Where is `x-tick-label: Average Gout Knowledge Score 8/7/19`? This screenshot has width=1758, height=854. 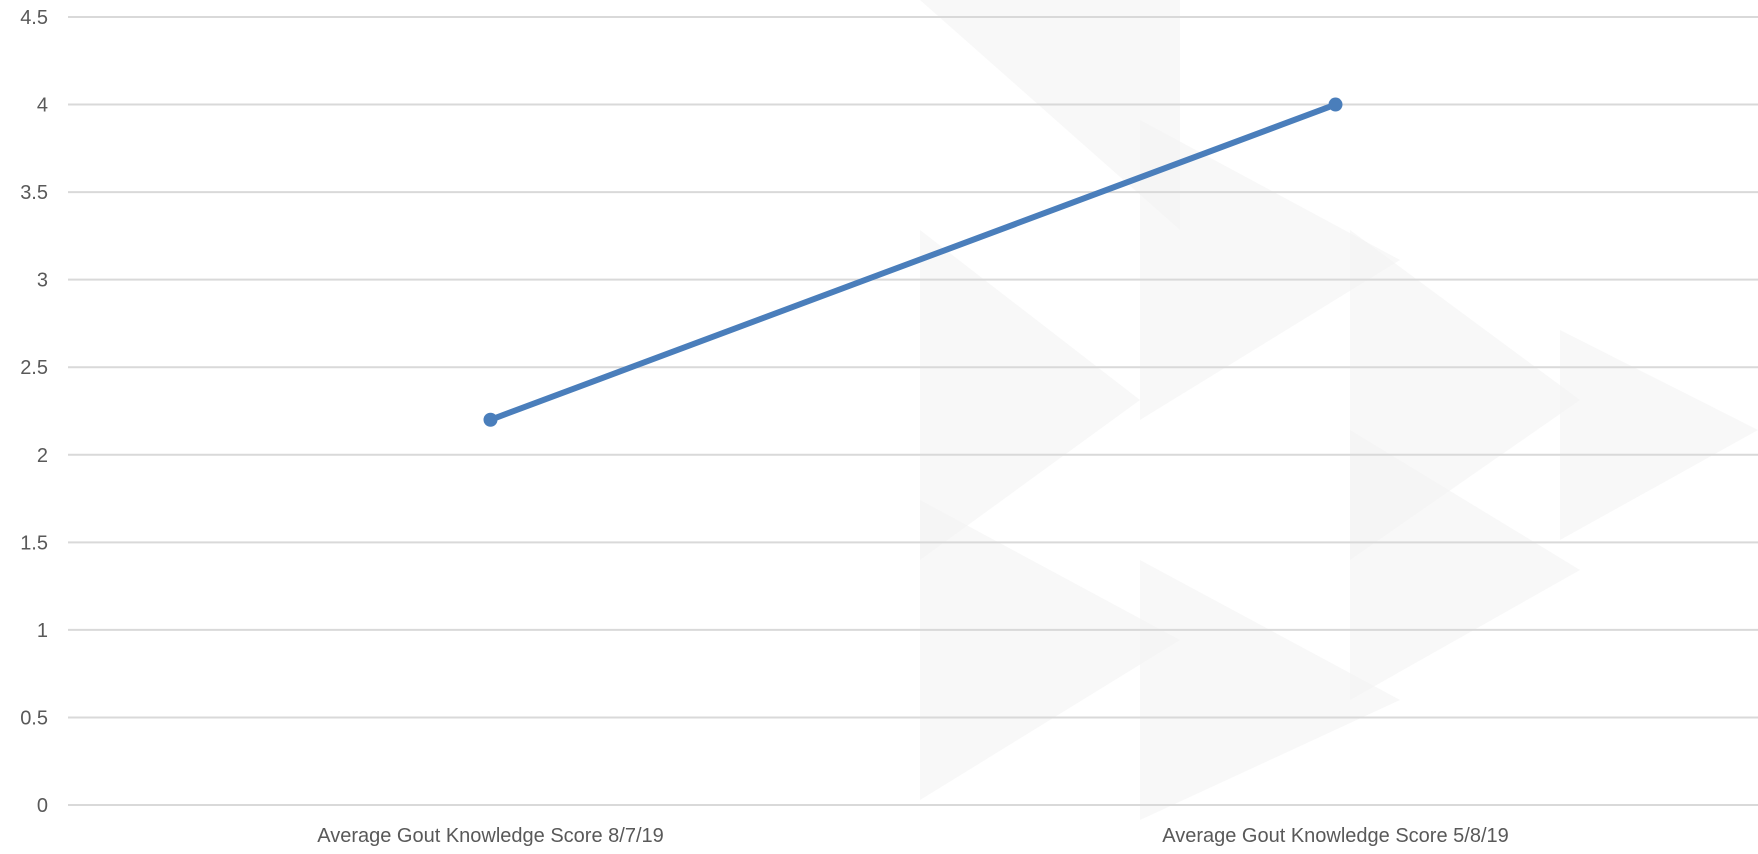 x-tick-label: Average Gout Knowledge Score 8/7/19 is located at coordinates (490, 836).